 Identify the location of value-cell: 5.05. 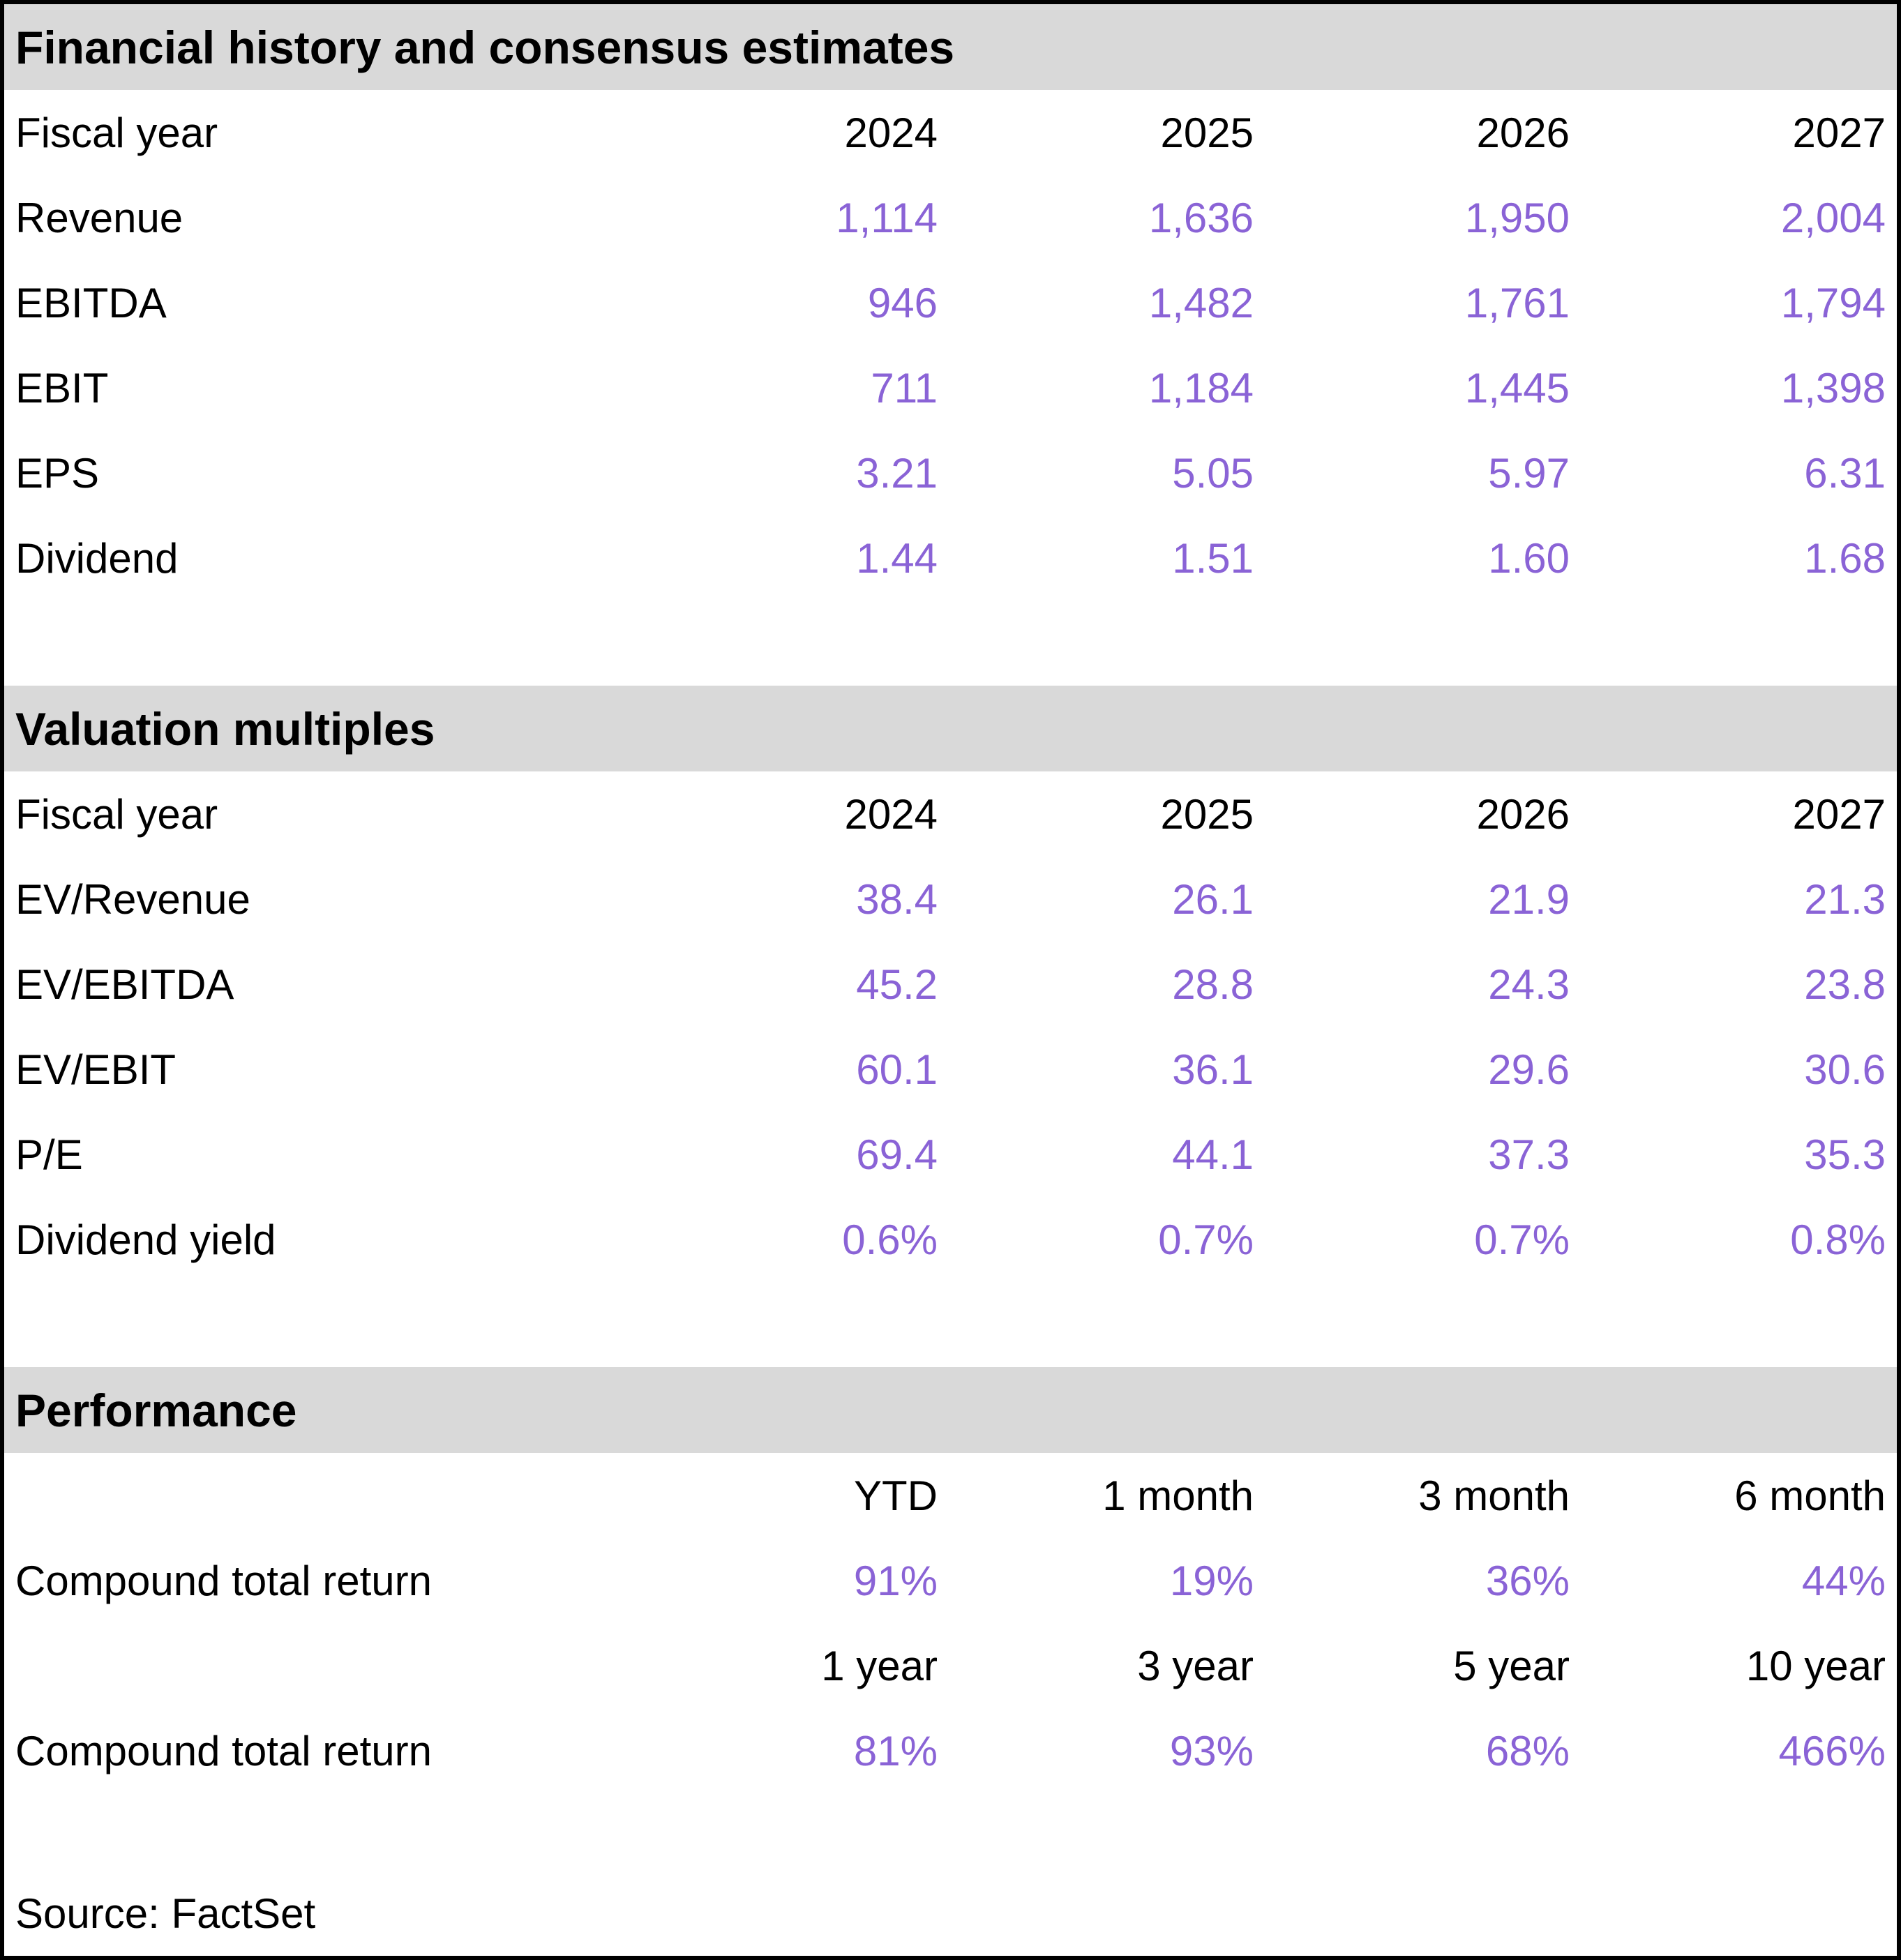
(1213, 473).